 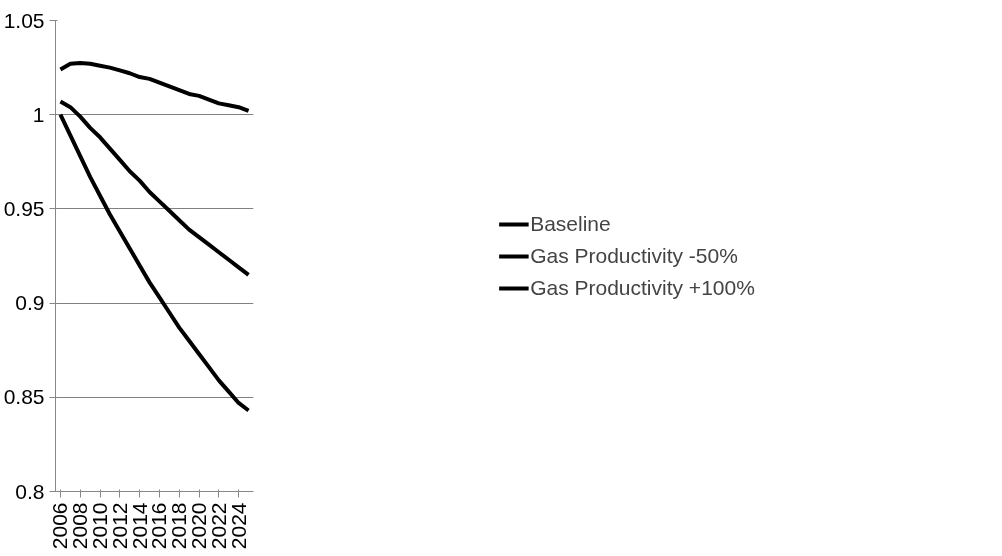 I want to click on y-tick-label: 0.9, so click(x=30, y=303).